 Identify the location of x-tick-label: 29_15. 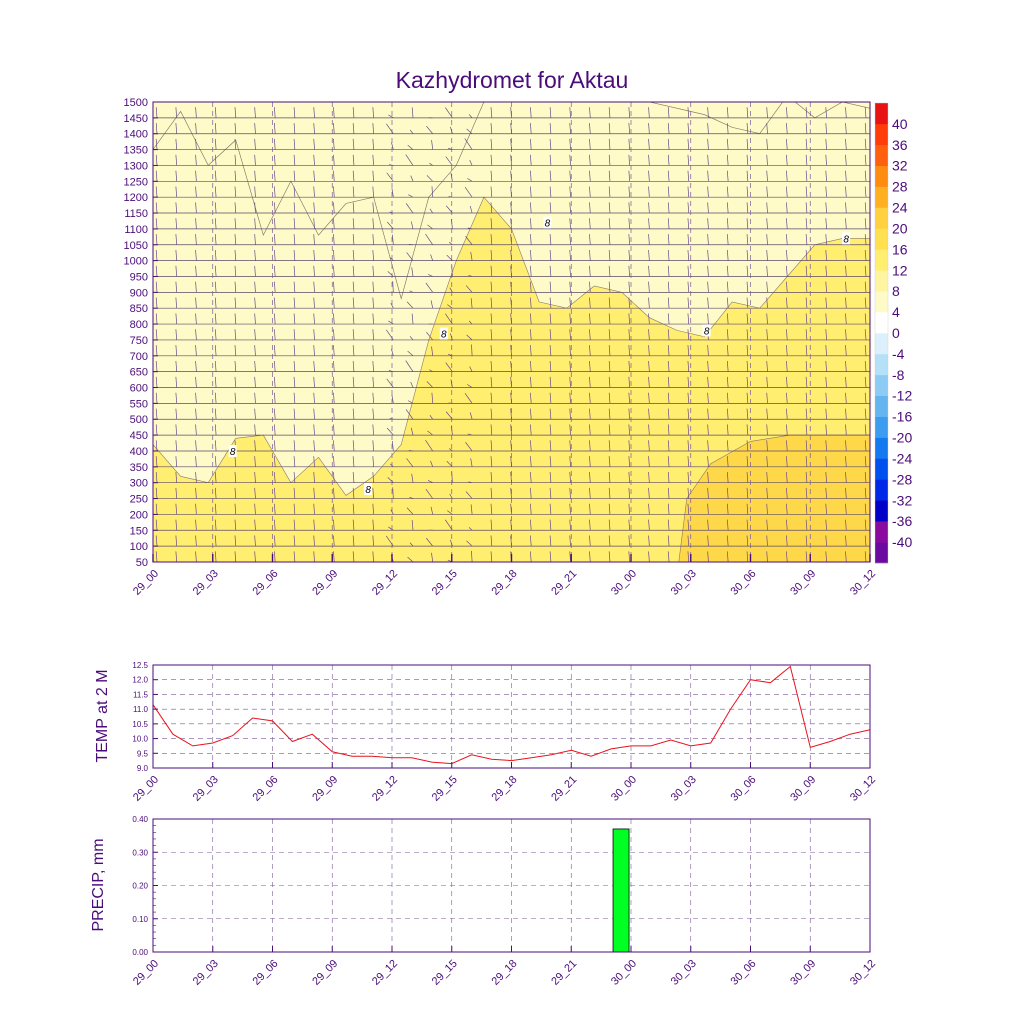
(445, 583).